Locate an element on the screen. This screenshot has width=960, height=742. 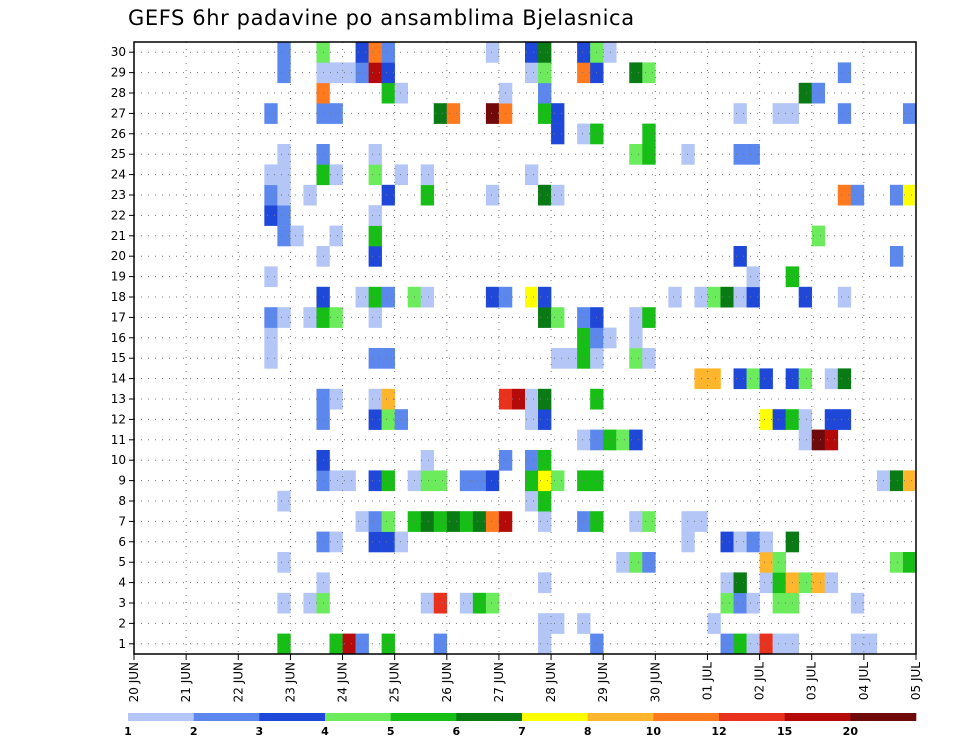
y-tick-label: 16 is located at coordinates (118, 338).